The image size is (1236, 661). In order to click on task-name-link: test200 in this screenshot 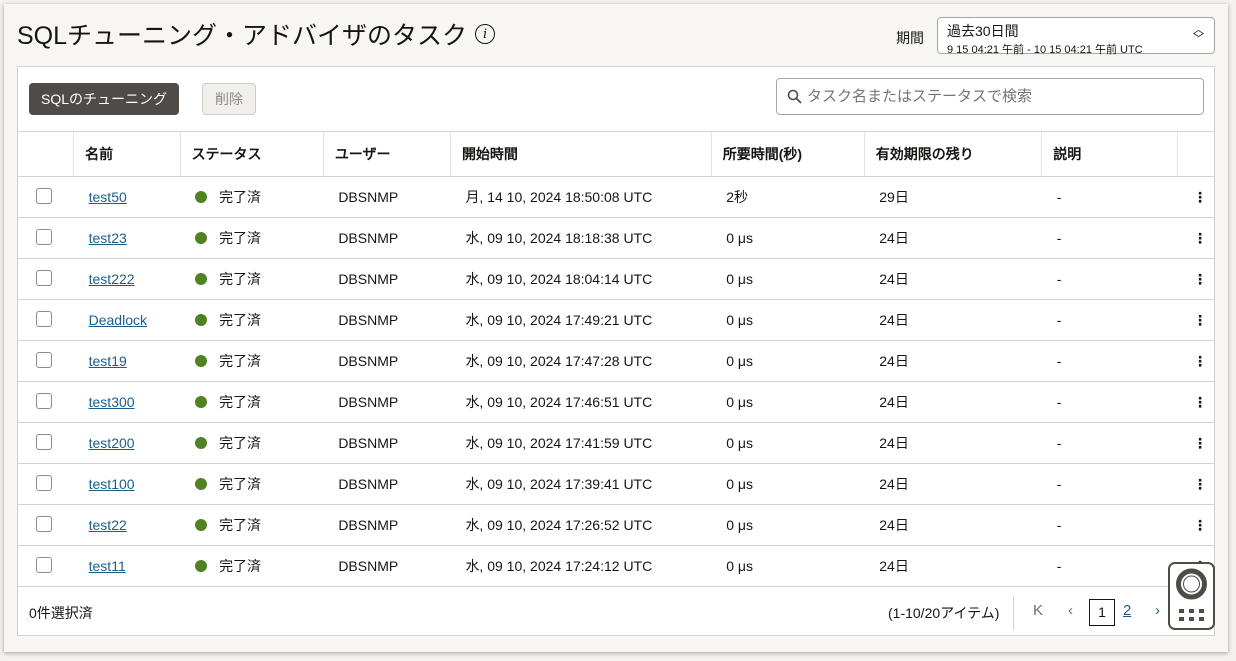, I will do `click(111, 443)`.